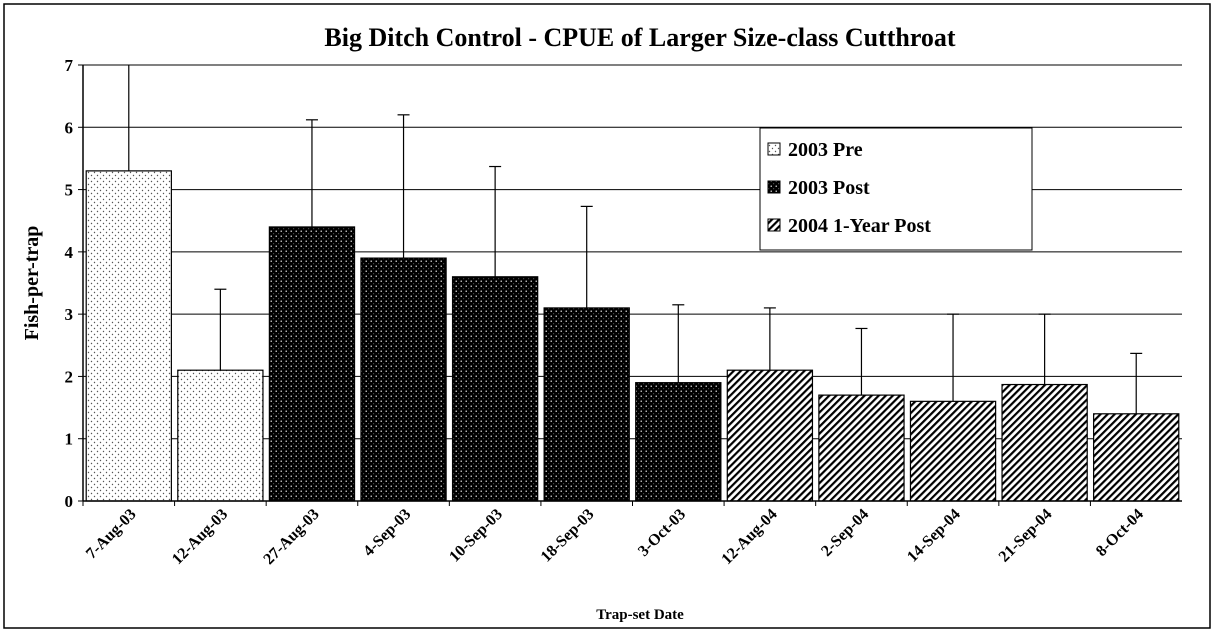  Describe the element at coordinates (896, 189) in the screenshot. I see `legend-box` at that location.